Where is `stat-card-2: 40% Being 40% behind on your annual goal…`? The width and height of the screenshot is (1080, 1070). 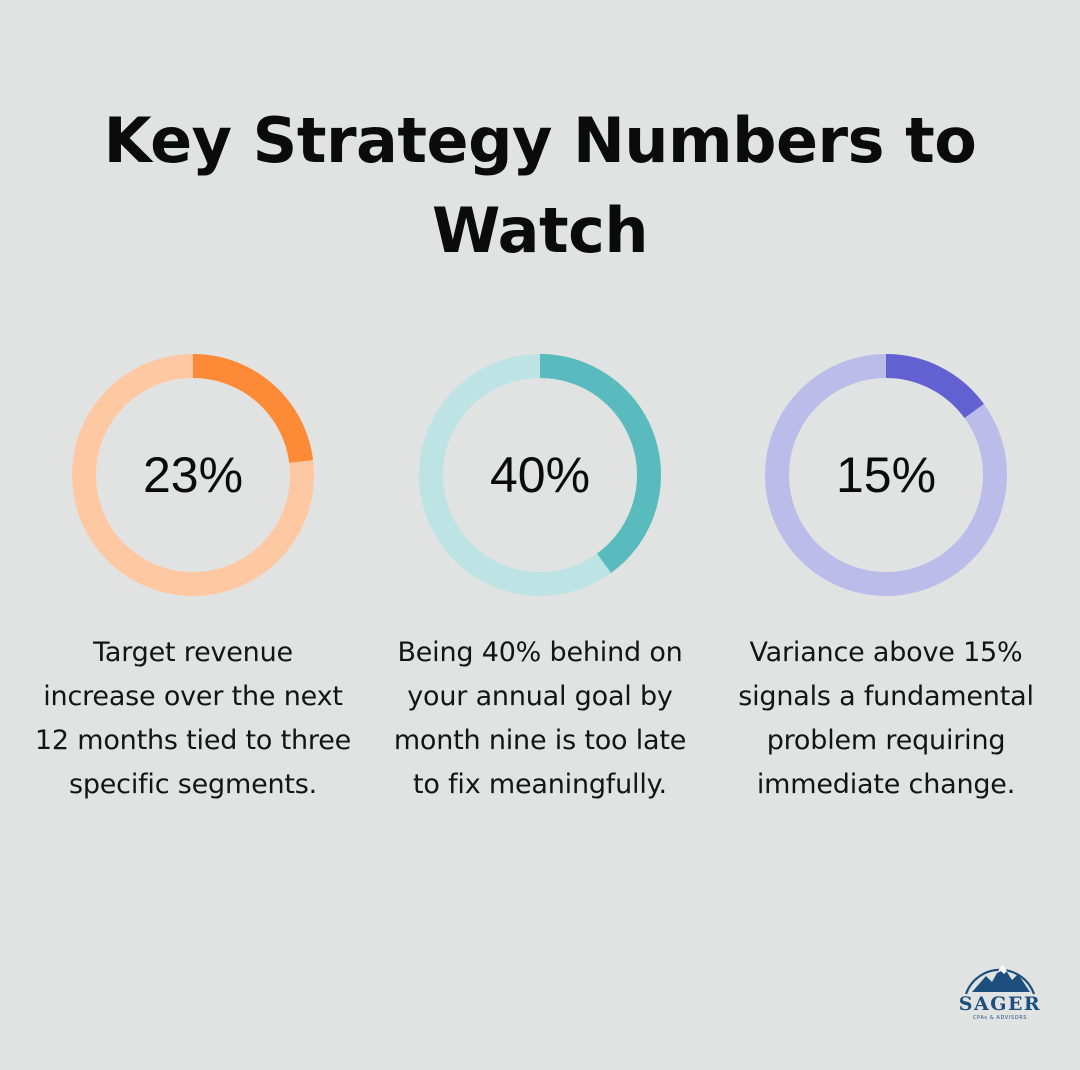
stat-card-2: 40% Being 40% behind on your annual goal… is located at coordinates (540, 580).